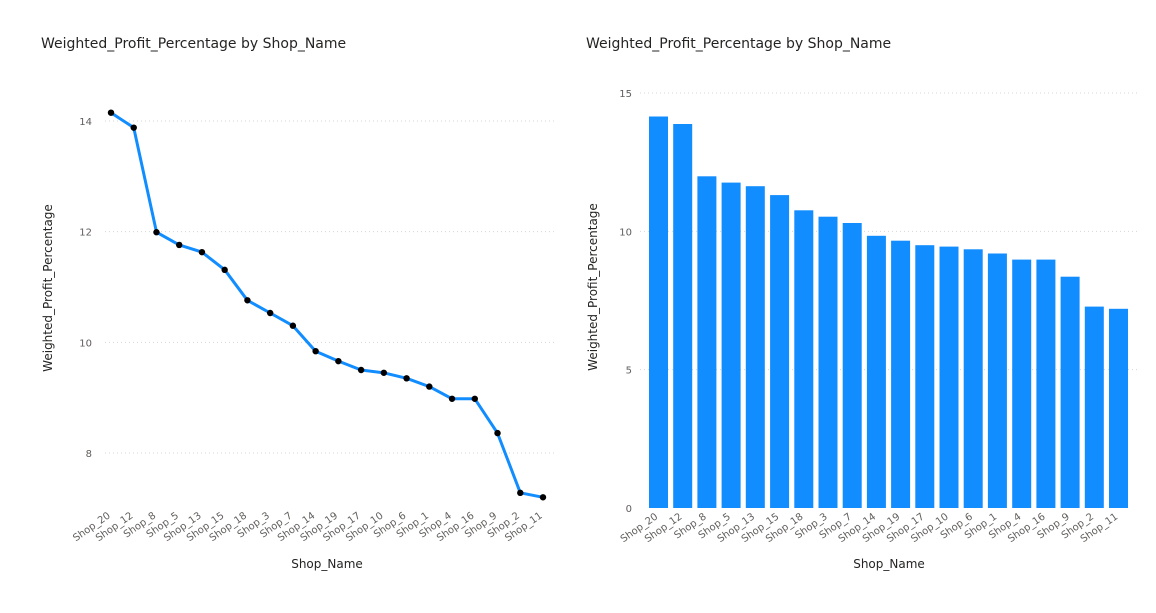 The height and width of the screenshot is (613, 1156). I want to click on y-tick-label: 14, so click(85, 122).